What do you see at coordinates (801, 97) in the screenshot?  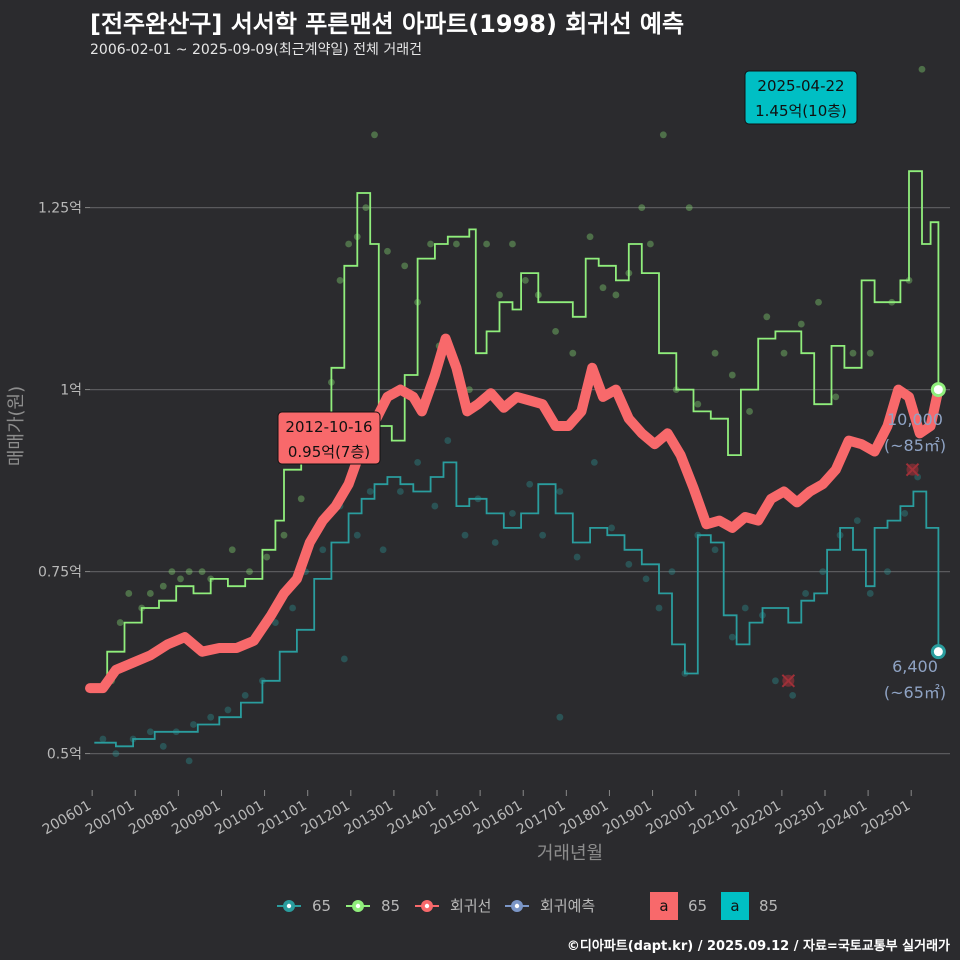 I see `annotation-label: 2025-04-22 1.45억(10층)` at bounding box center [801, 97].